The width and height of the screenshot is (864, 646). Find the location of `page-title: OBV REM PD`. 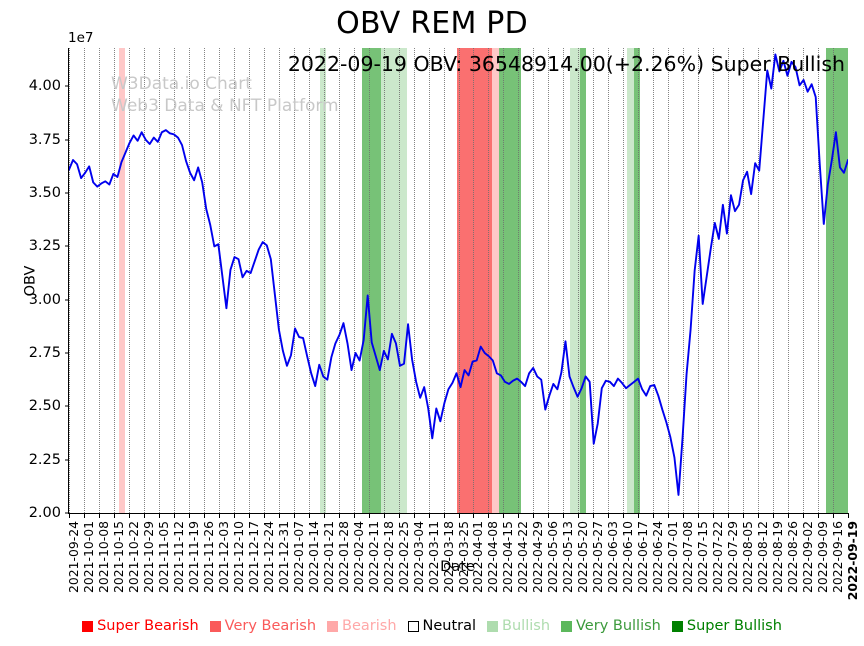

page-title: OBV REM PD is located at coordinates (432, 23).